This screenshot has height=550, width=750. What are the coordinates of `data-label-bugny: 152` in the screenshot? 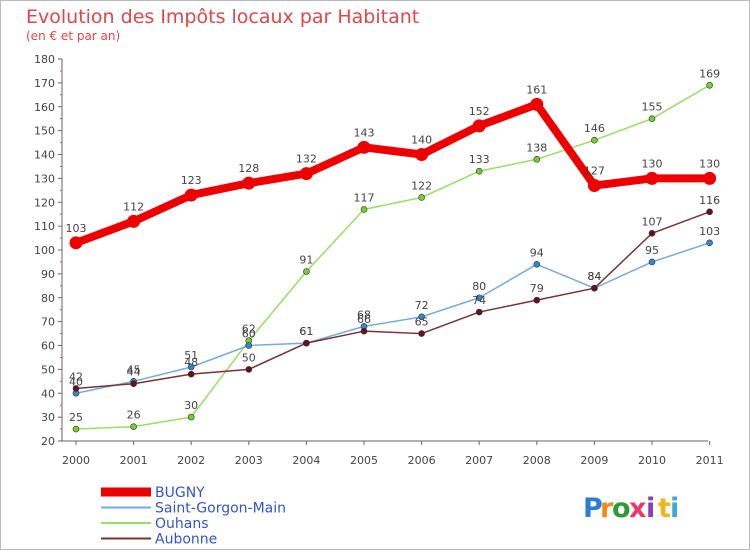 It's located at (479, 111).